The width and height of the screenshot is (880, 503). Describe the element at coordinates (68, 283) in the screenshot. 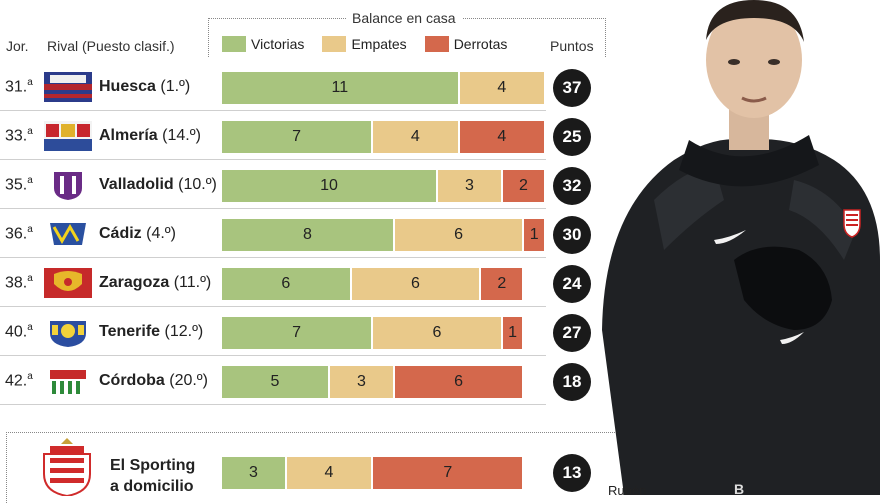

I see `zaragoza-crest-icon` at that location.